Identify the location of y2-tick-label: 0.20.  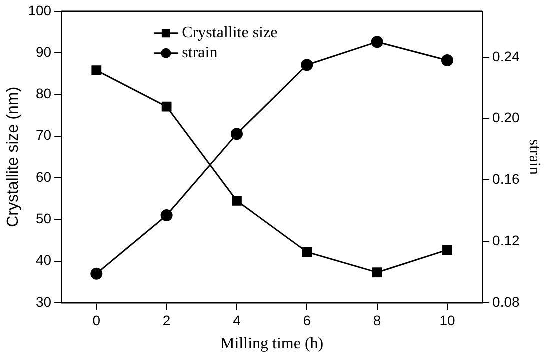
(506, 118).